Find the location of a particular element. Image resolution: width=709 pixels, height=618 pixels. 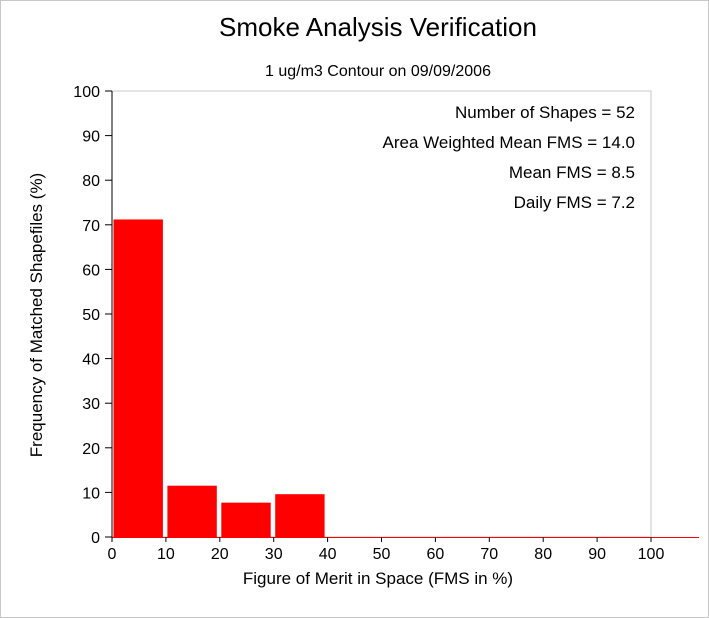

x-tick-label: 70 is located at coordinates (489, 554).